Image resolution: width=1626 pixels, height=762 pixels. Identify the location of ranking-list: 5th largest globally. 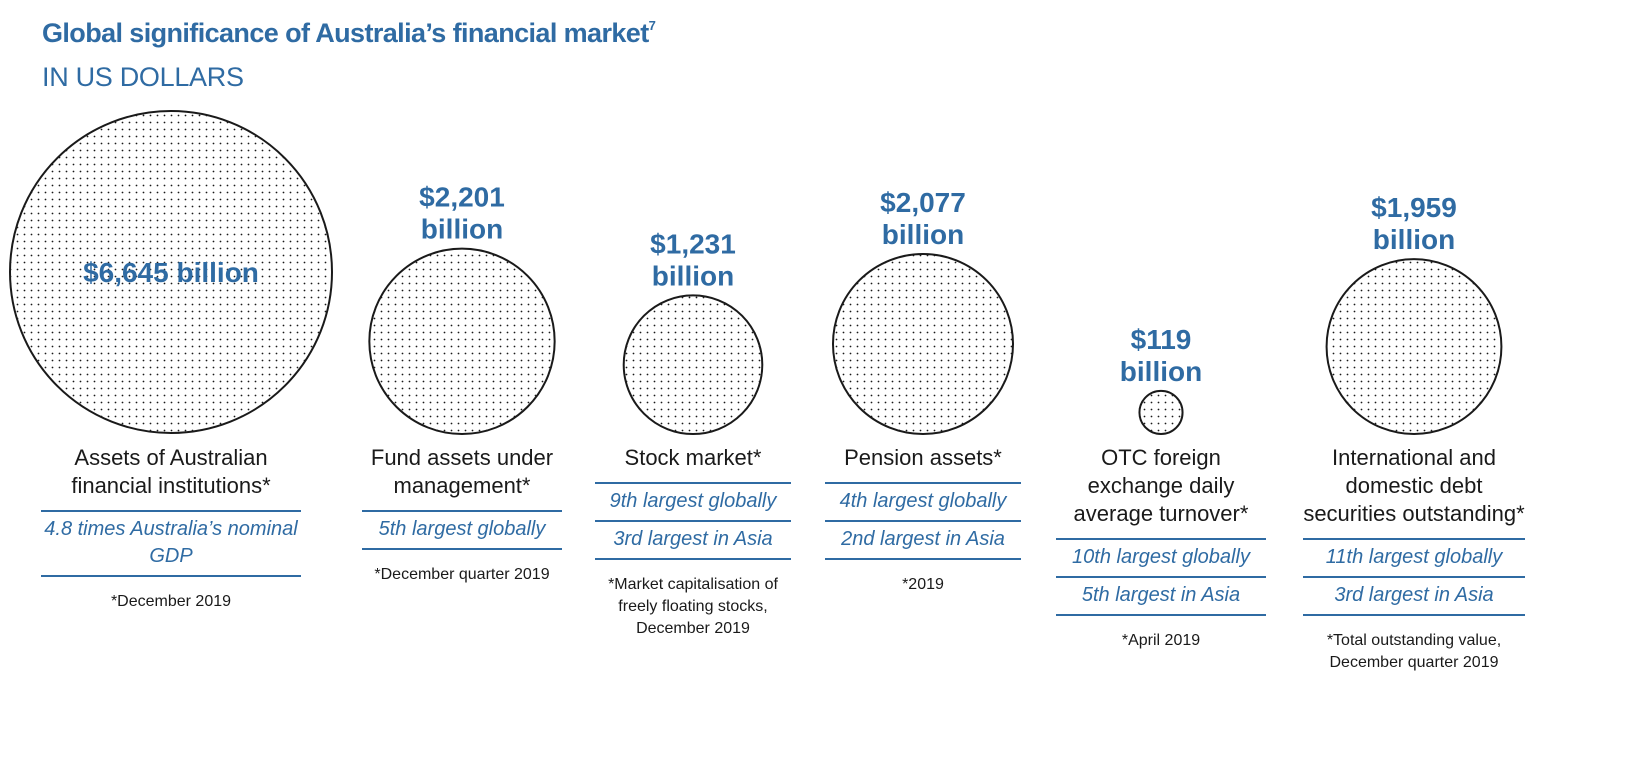
(462, 530).